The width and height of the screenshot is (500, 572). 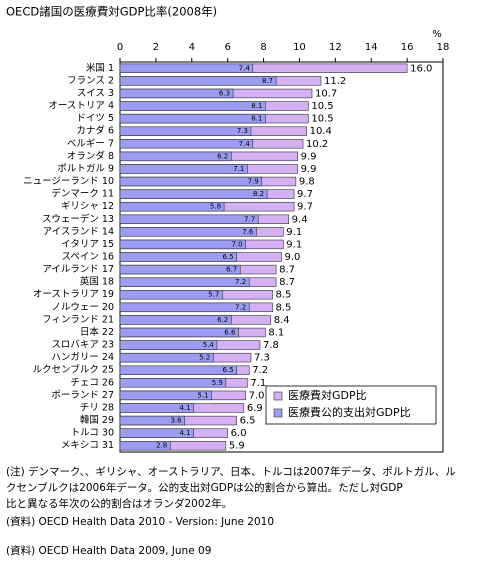 I want to click on y-tick-label: フィンランド 21, so click(x=78, y=319).